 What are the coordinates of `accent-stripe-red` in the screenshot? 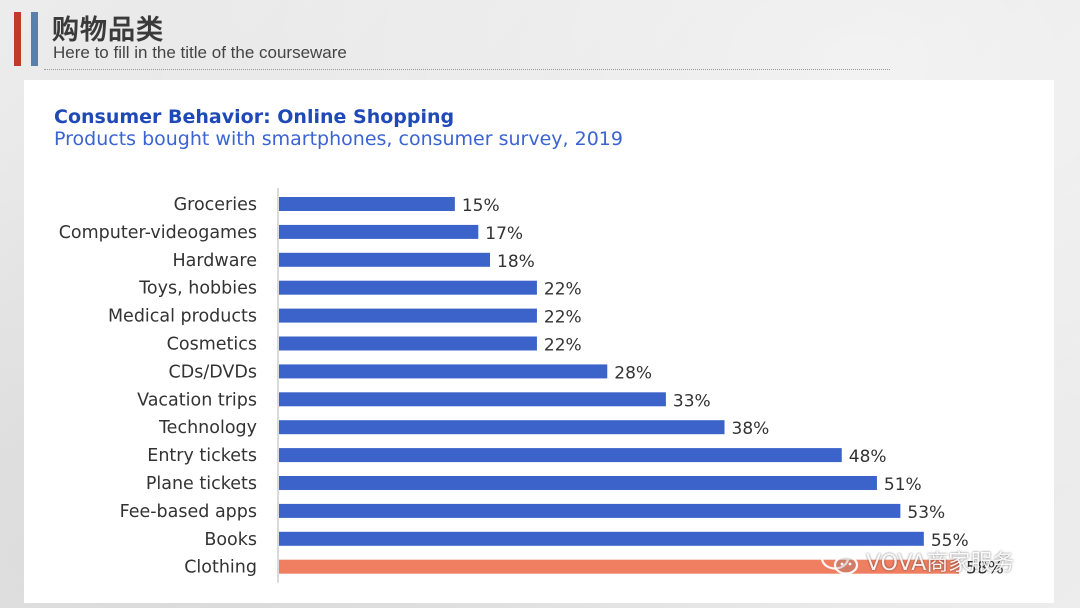 It's located at (17, 39).